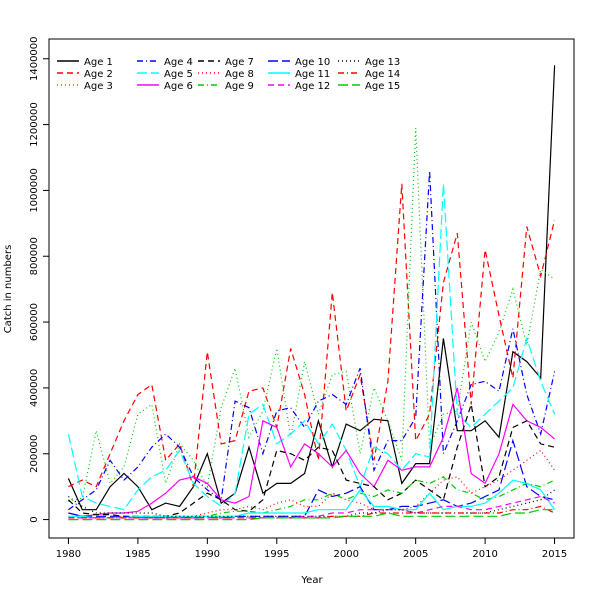 This screenshot has height=600, width=600. I want to click on y-tick-label: 1000000, so click(34, 190).